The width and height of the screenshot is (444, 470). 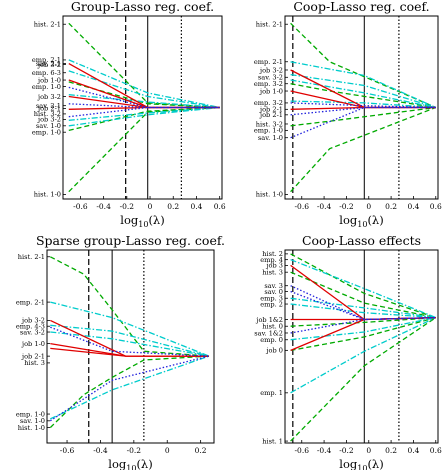 I want to click on series-label: hist. 3-2, so click(x=269, y=124).